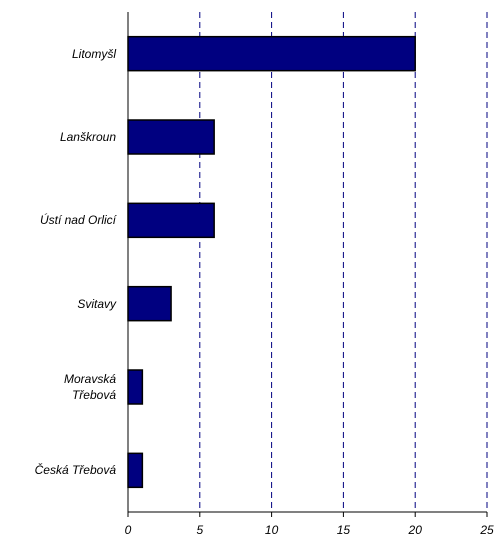 The height and width of the screenshot is (549, 498). I want to click on y-tick-label: Litomyšl, so click(93, 53).